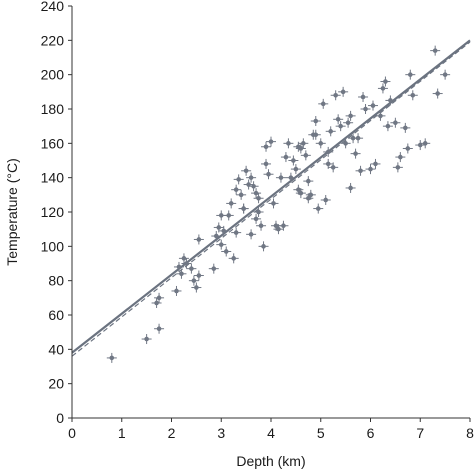 The width and height of the screenshot is (474, 472). Describe the element at coordinates (270, 461) in the screenshot. I see `x-axis-title: Depth (km)` at that location.